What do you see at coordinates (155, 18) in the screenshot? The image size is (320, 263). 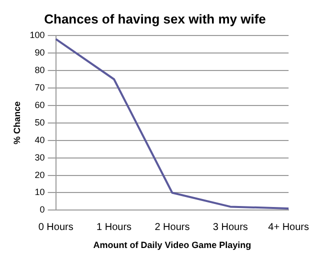 I see `chart-title: Chances of having sex with my wife` at bounding box center [155, 18].